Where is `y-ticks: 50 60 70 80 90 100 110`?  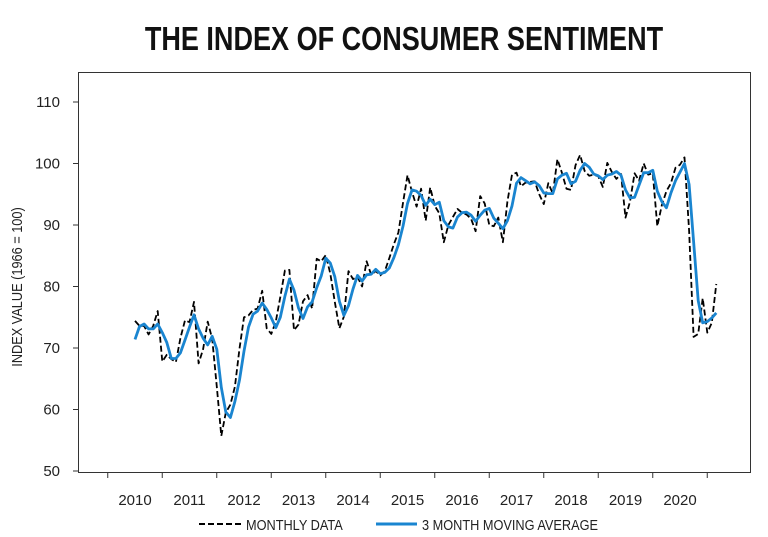 y-ticks: 50 60 70 80 90 100 110 is located at coordinates (56, 287).